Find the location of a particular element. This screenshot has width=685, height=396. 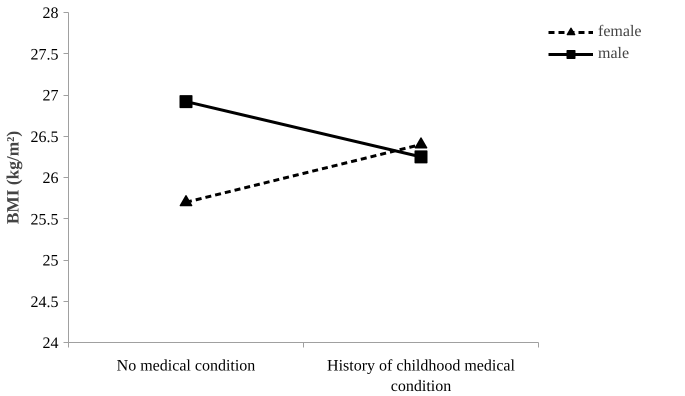

y-tick-label: 26.5 is located at coordinates (44, 137).